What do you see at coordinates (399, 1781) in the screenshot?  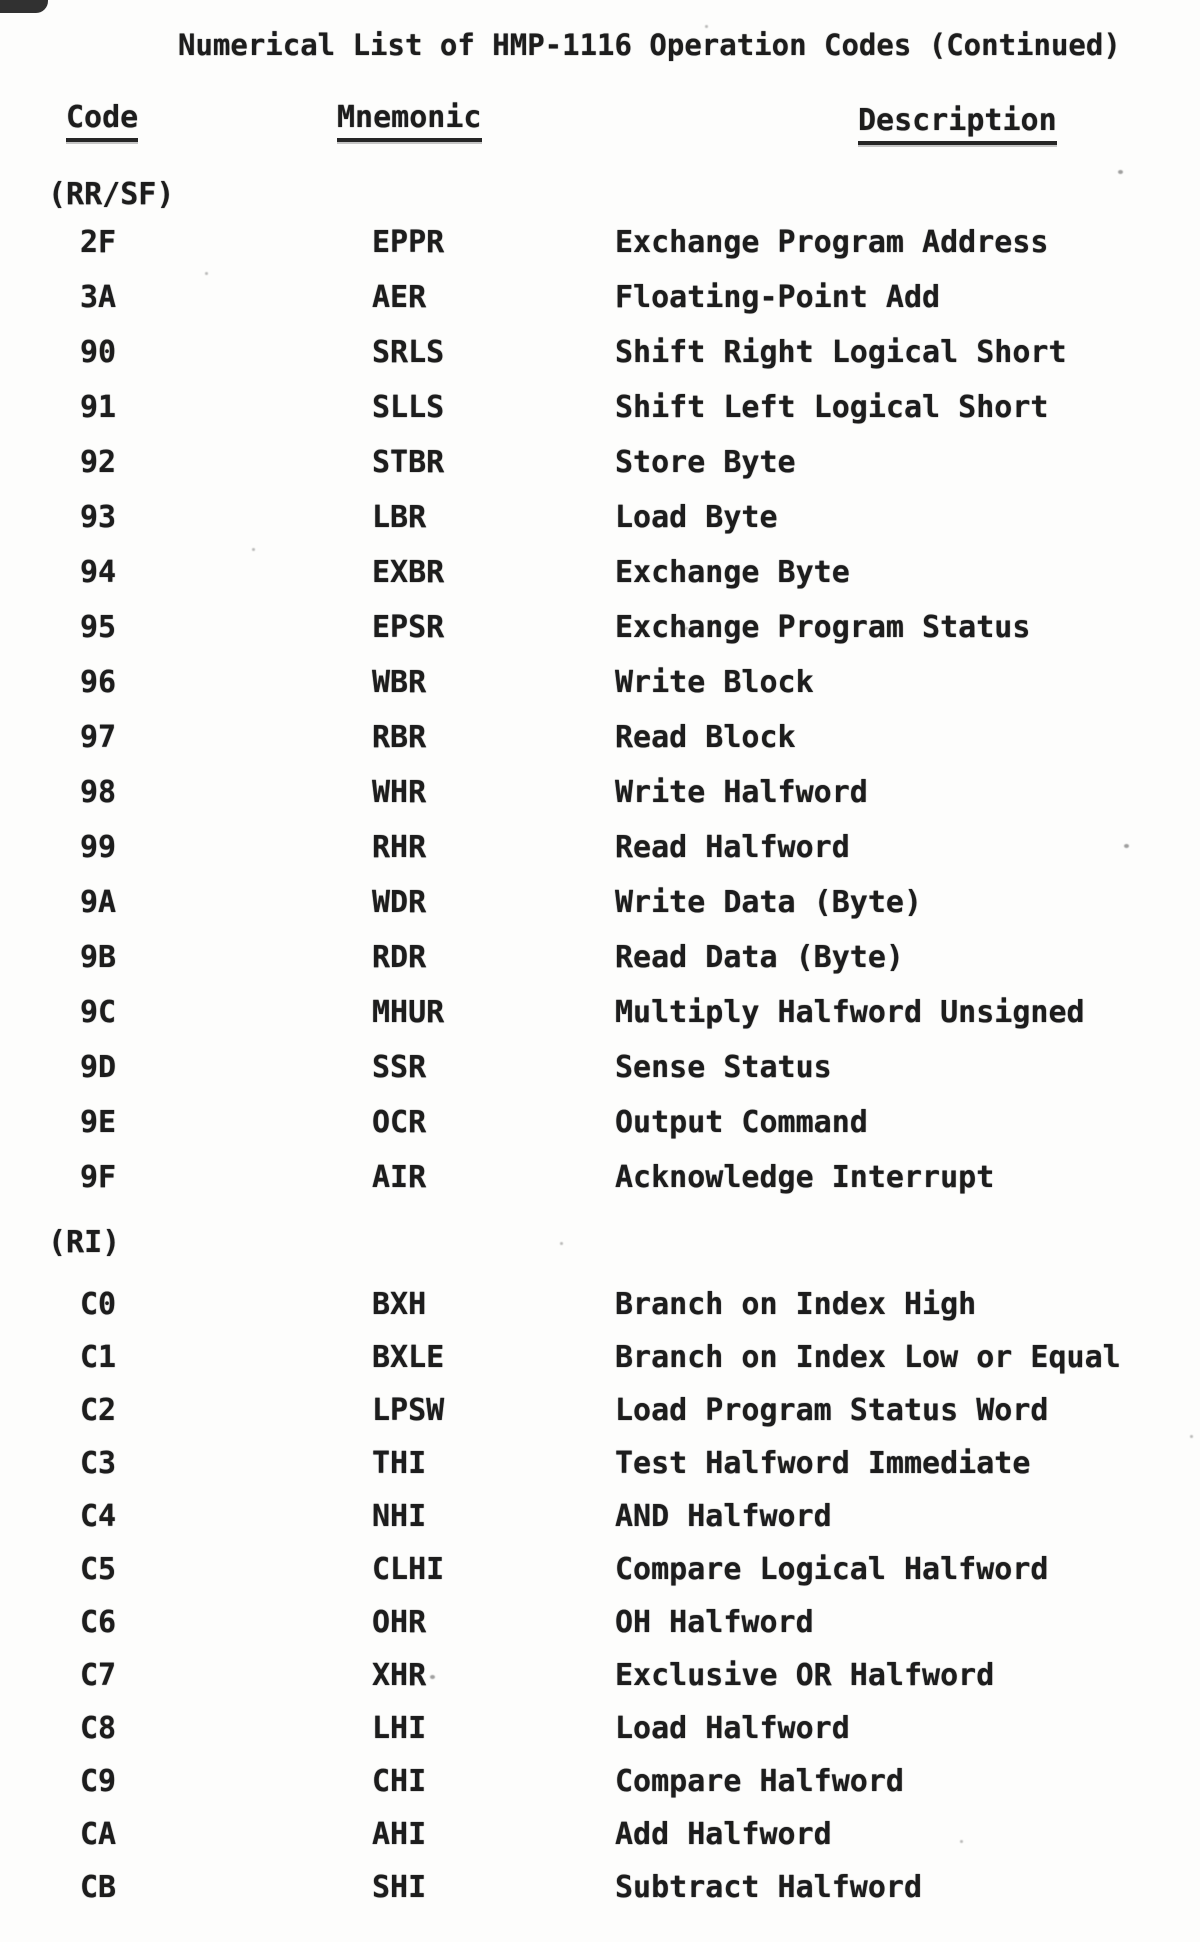 I see `mnemonic-cell: CHI` at bounding box center [399, 1781].